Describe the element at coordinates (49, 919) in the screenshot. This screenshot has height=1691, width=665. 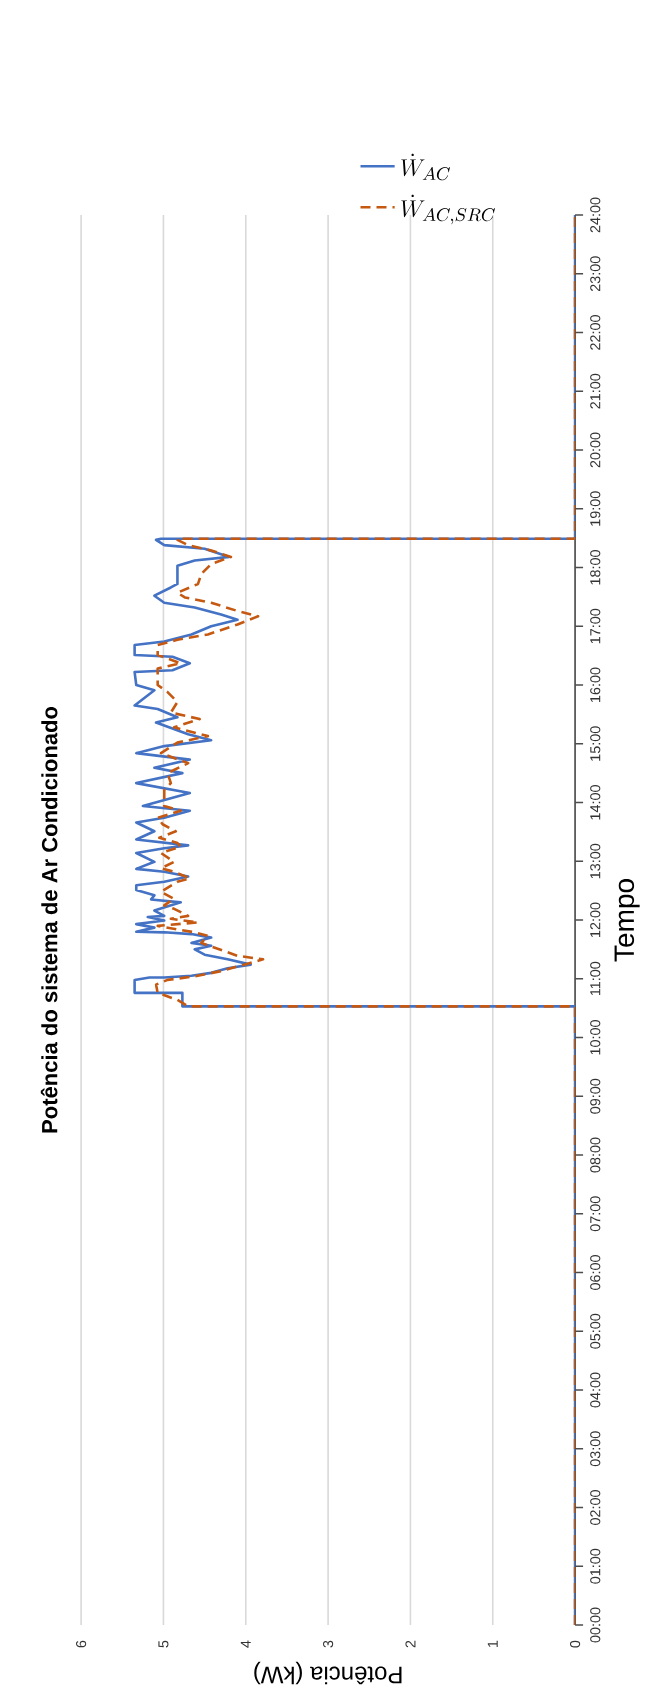
I see `text: Potência do sistema de Ar Condicionado` at that location.